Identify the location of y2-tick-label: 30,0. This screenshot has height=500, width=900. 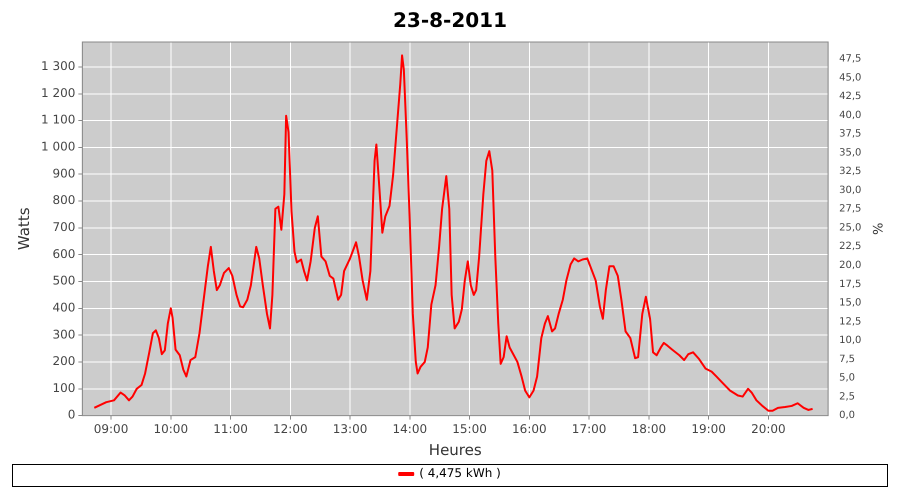
(850, 190).